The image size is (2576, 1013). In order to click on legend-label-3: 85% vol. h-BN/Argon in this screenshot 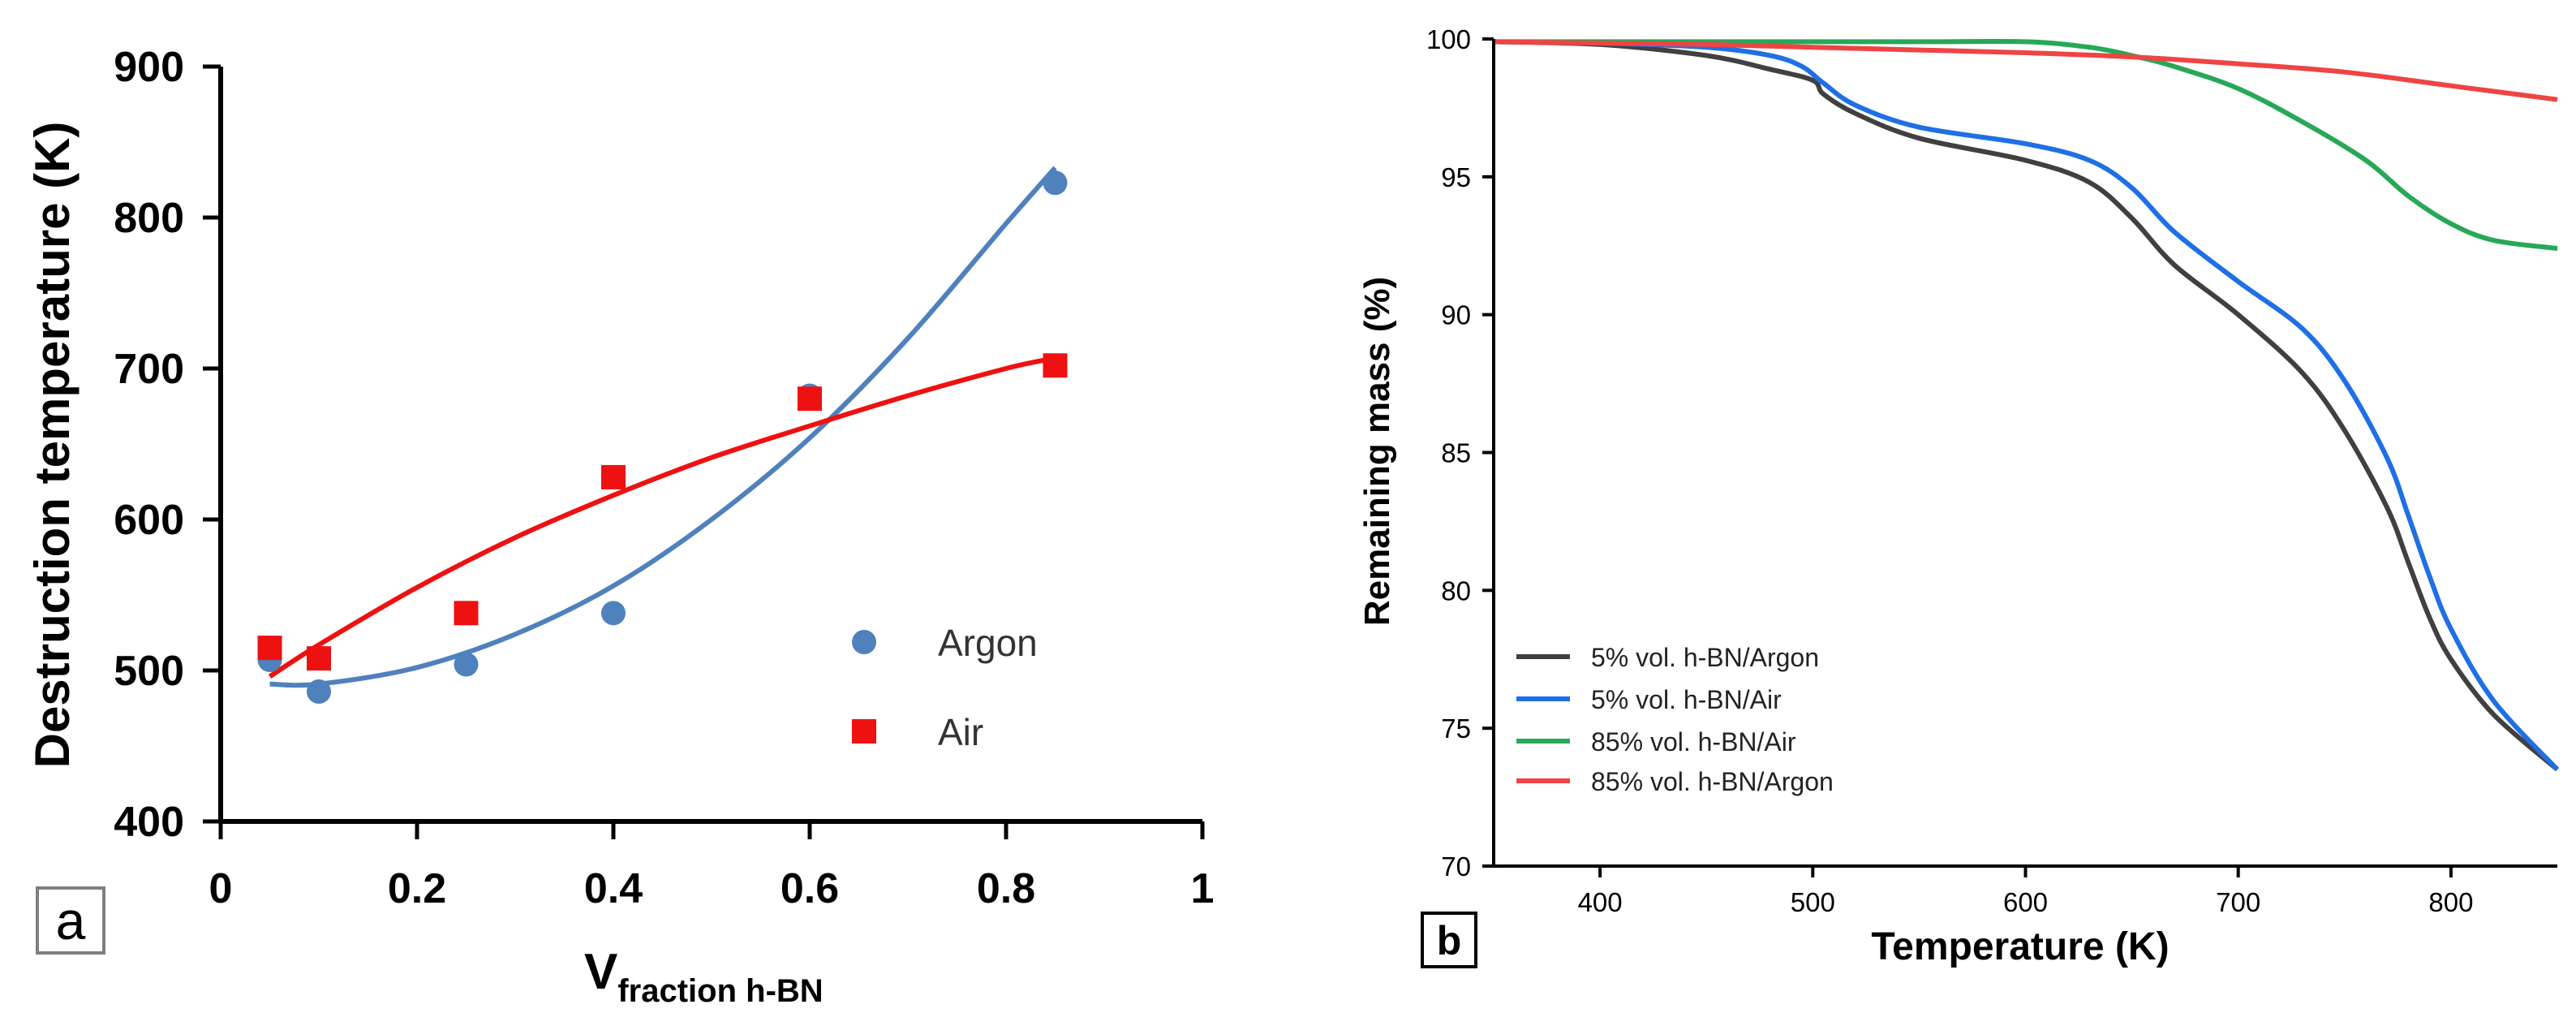, I will do `click(1712, 781)`.